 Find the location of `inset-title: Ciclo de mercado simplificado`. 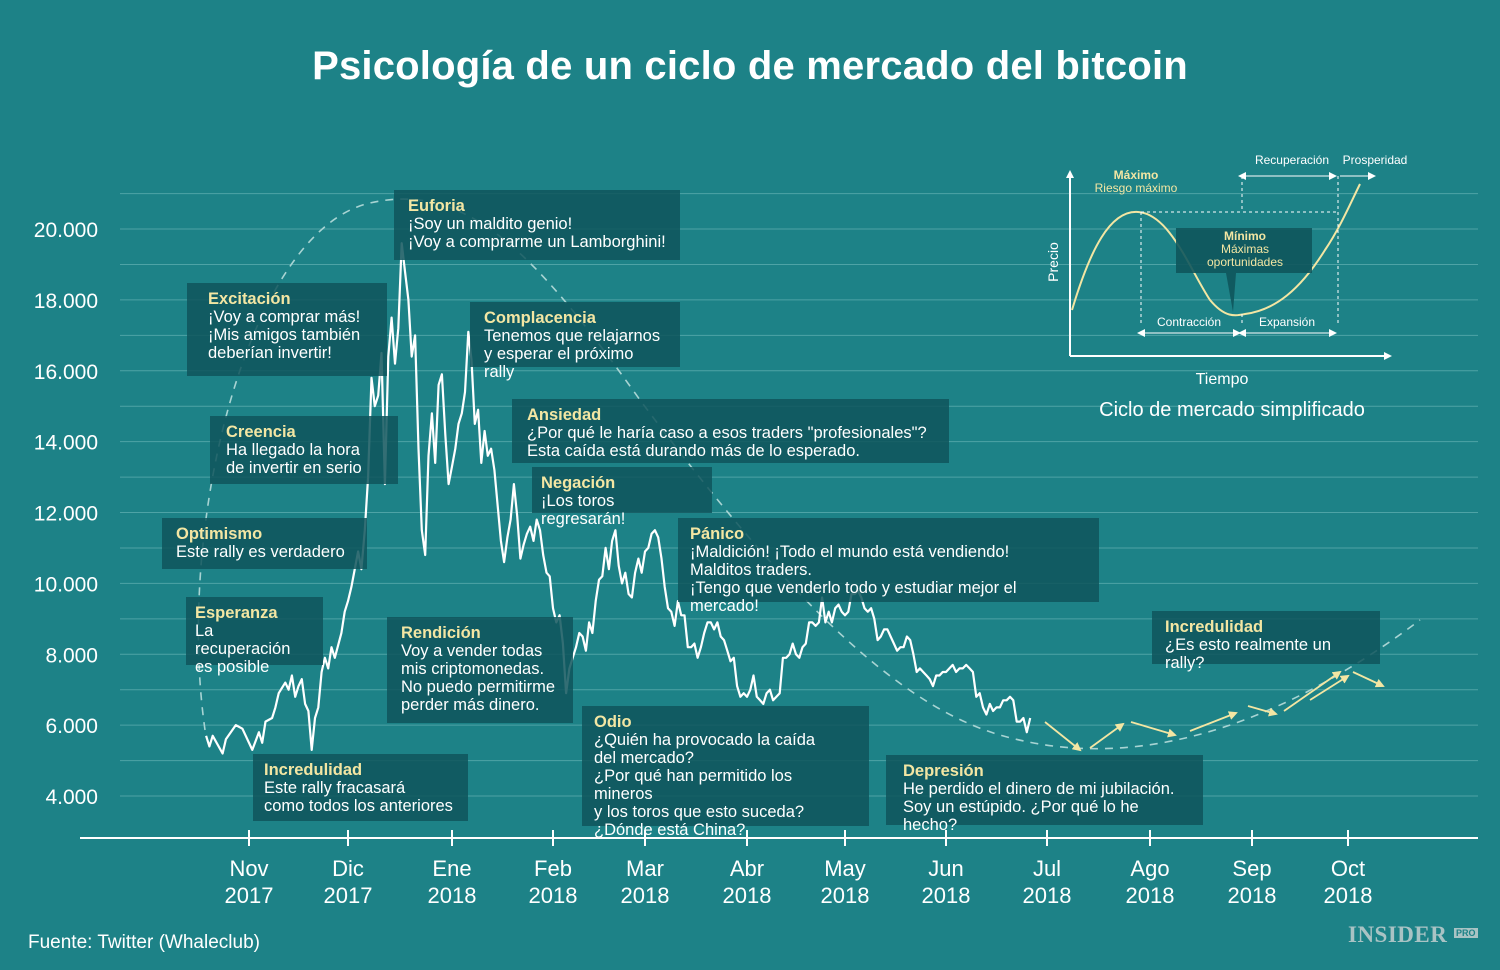

inset-title: Ciclo de mercado simplificado is located at coordinates (1232, 410).